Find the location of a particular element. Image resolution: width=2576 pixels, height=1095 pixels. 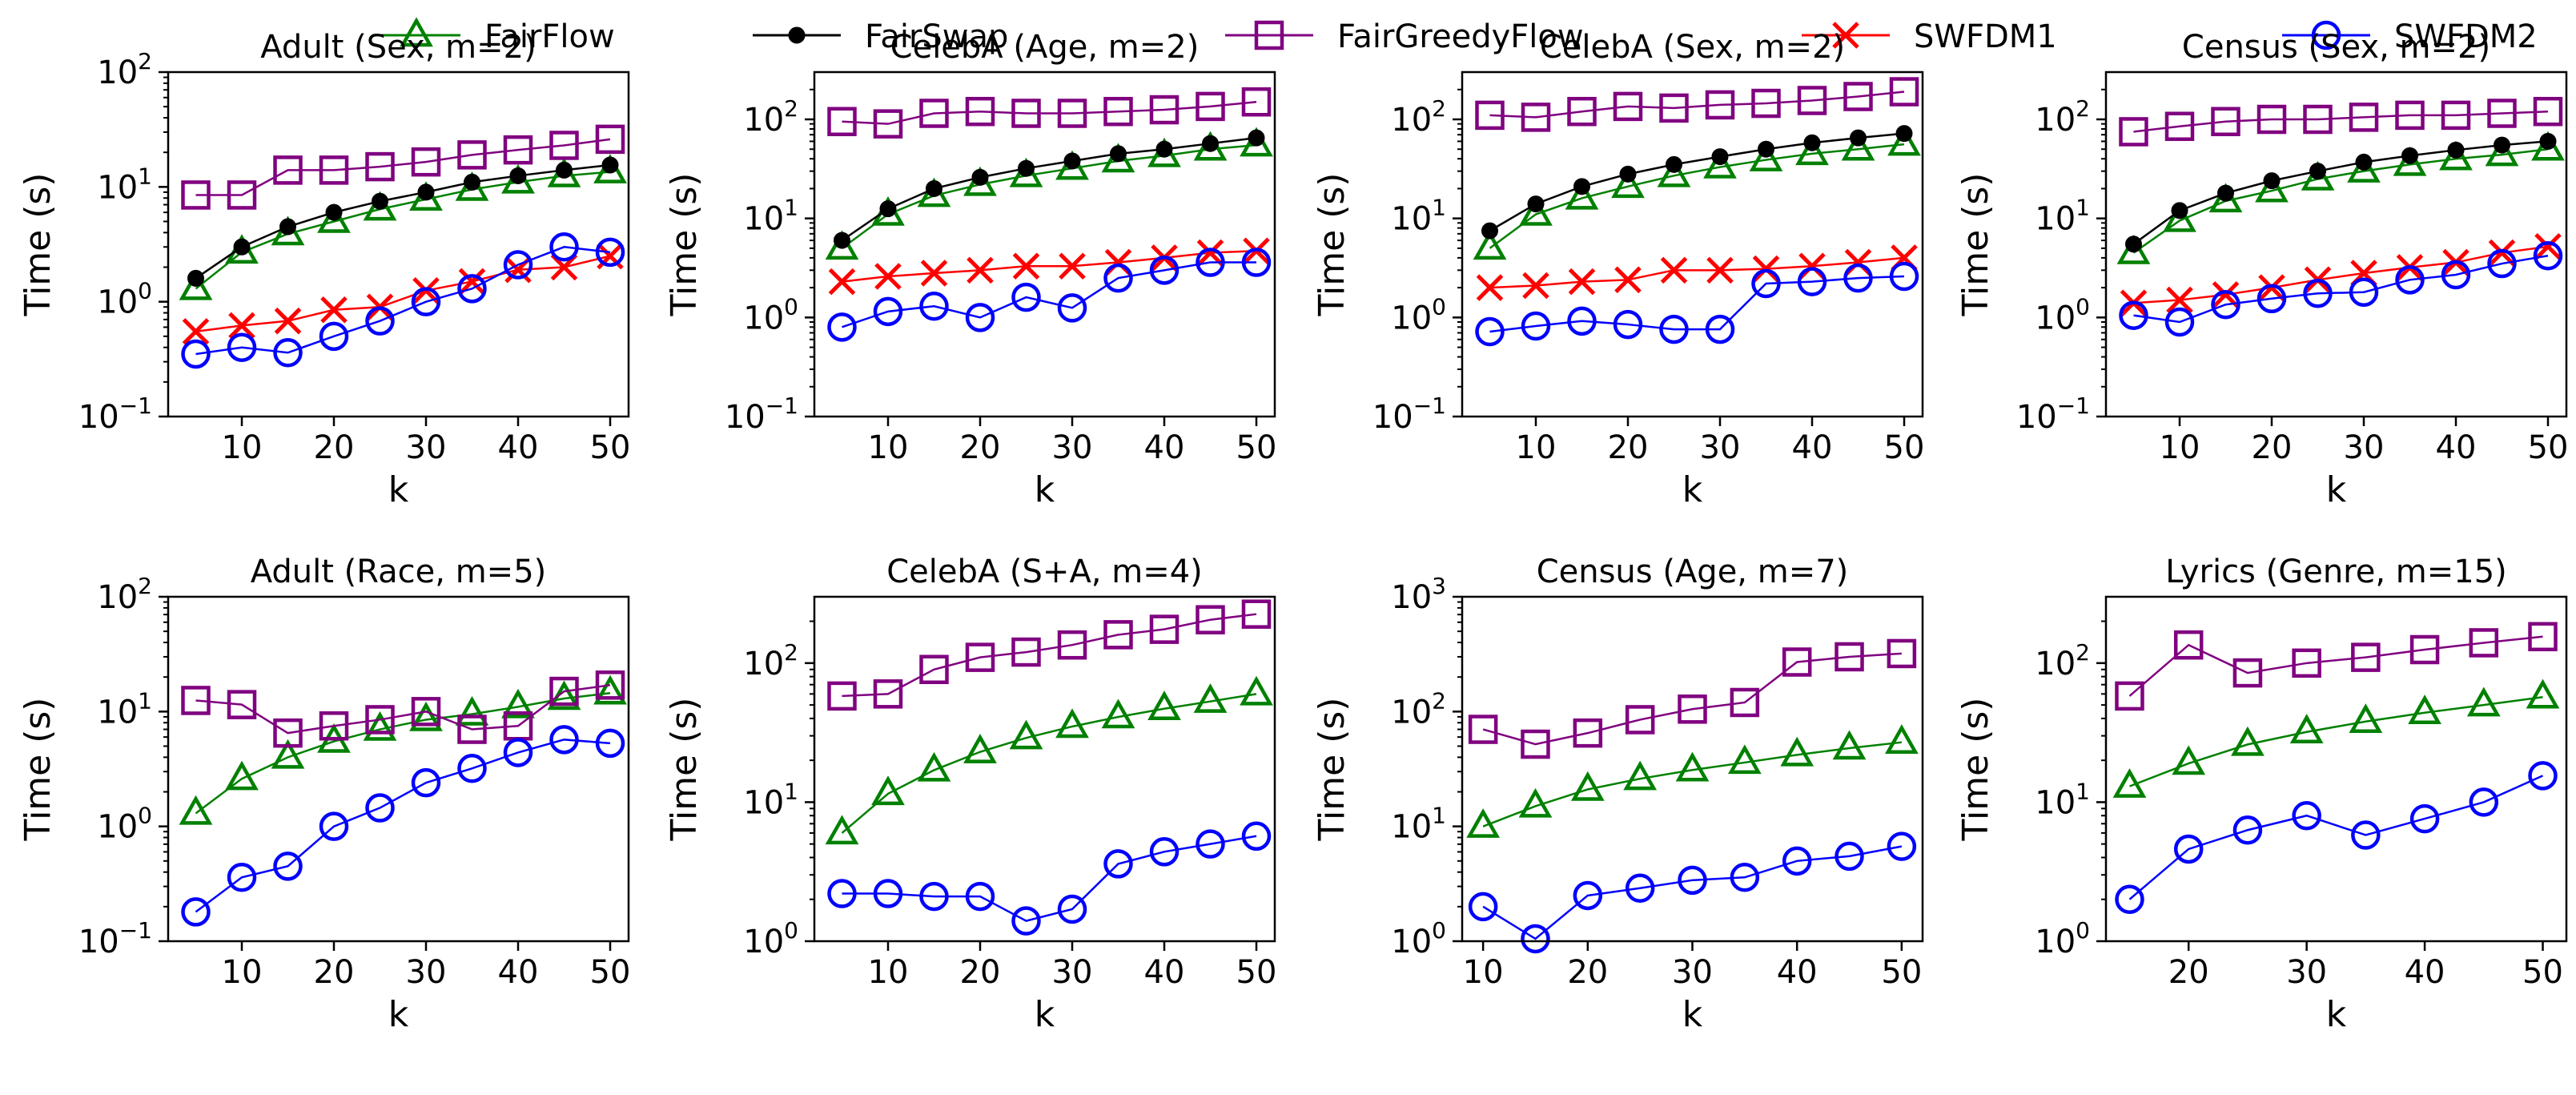

x-tick-label: 10 is located at coordinates (1536, 447).